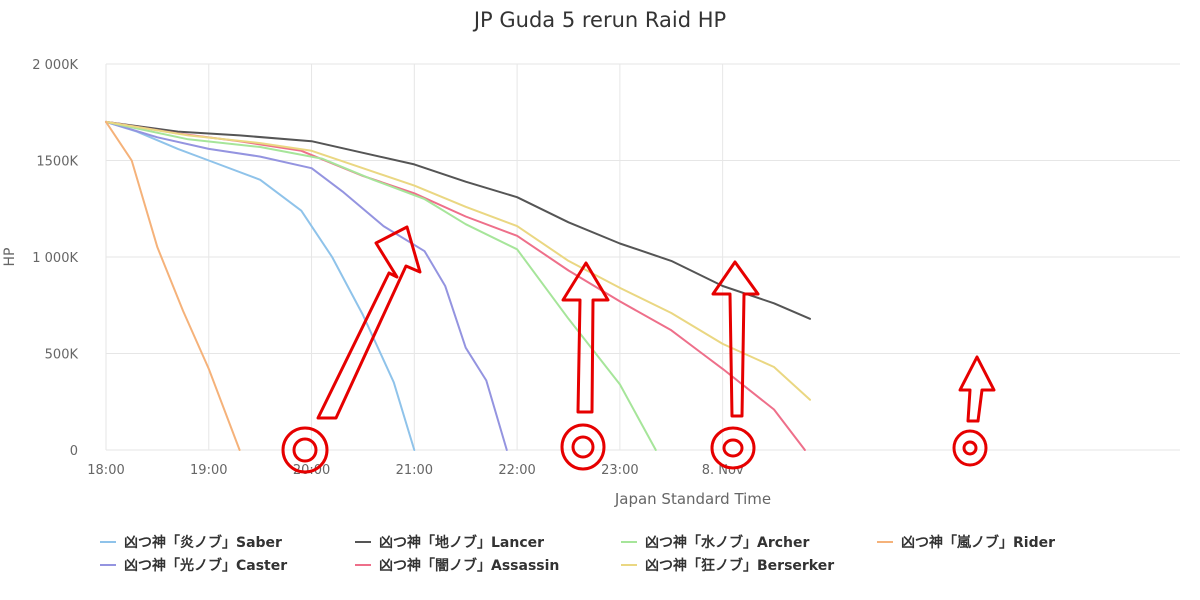 The width and height of the screenshot is (1200, 600). I want to click on x-tick-label: 18:00, so click(105, 470).